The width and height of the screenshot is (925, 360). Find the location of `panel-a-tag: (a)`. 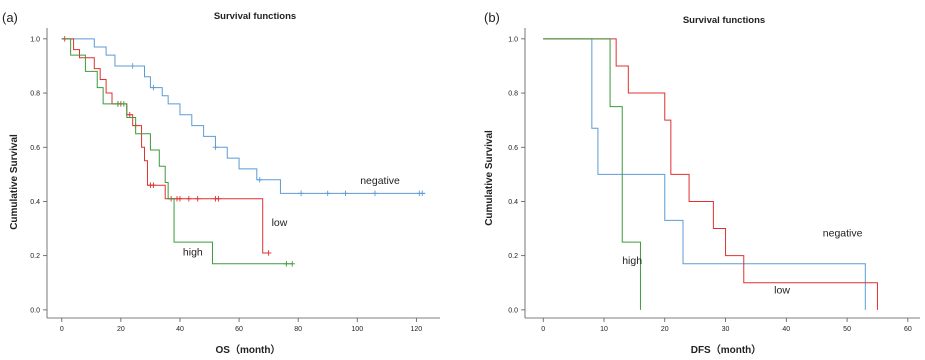

panel-a-tag: (a) is located at coordinates (10, 17).